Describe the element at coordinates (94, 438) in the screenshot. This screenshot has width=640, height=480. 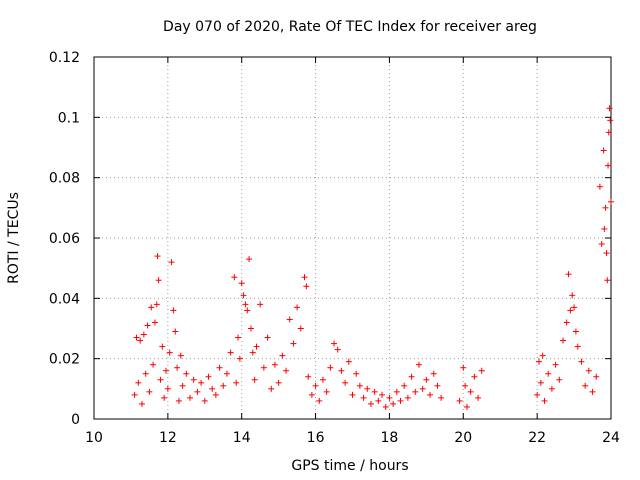
I see `x-tick-label: 10` at that location.